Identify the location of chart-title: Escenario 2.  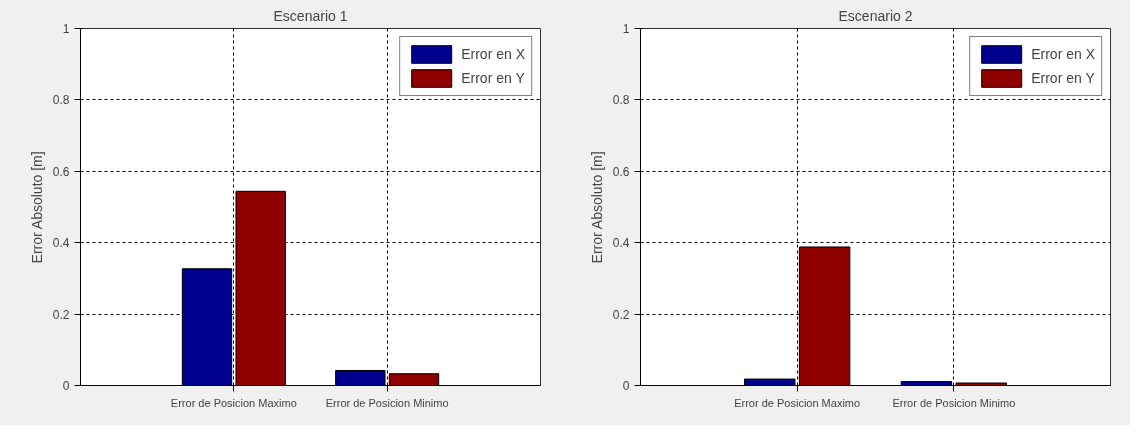
(875, 15).